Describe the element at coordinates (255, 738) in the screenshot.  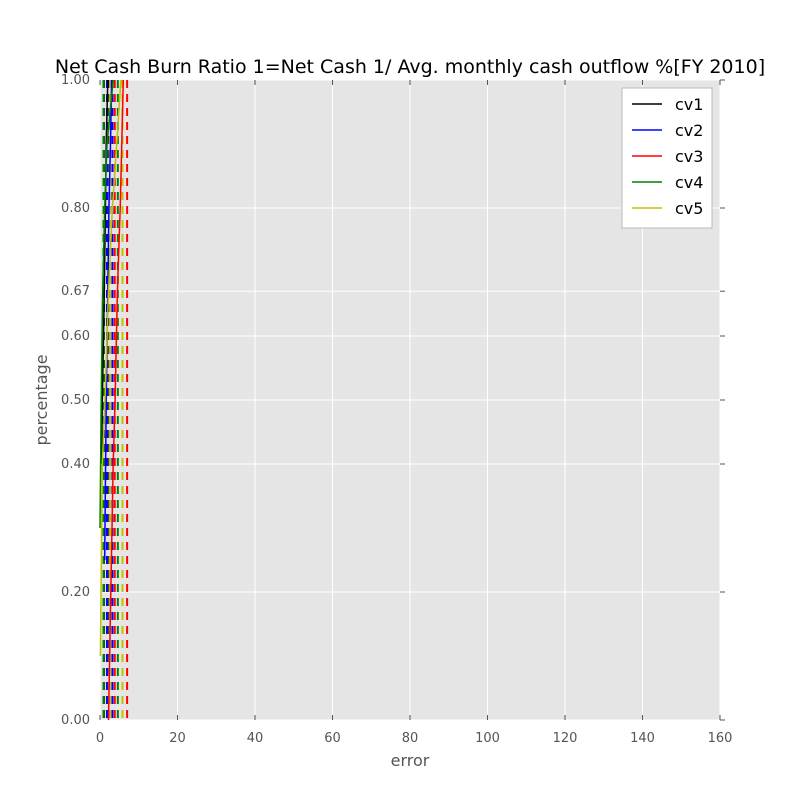
I see `x-tick-label: 40` at that location.